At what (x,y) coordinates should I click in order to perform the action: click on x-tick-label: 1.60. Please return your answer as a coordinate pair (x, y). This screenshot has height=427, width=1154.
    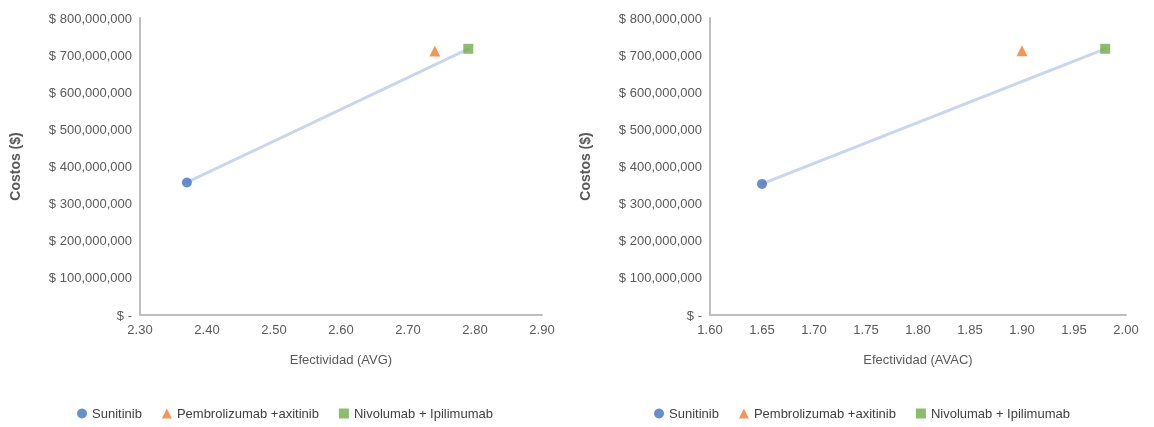
    Looking at the image, I should click on (710, 329).